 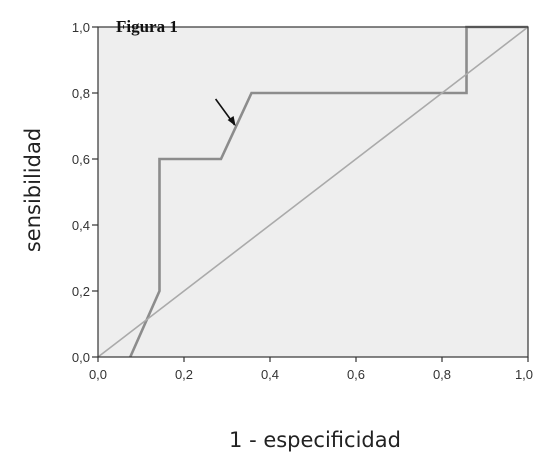 What do you see at coordinates (147, 26) in the screenshot?
I see `chart-title: Figura 1` at bounding box center [147, 26].